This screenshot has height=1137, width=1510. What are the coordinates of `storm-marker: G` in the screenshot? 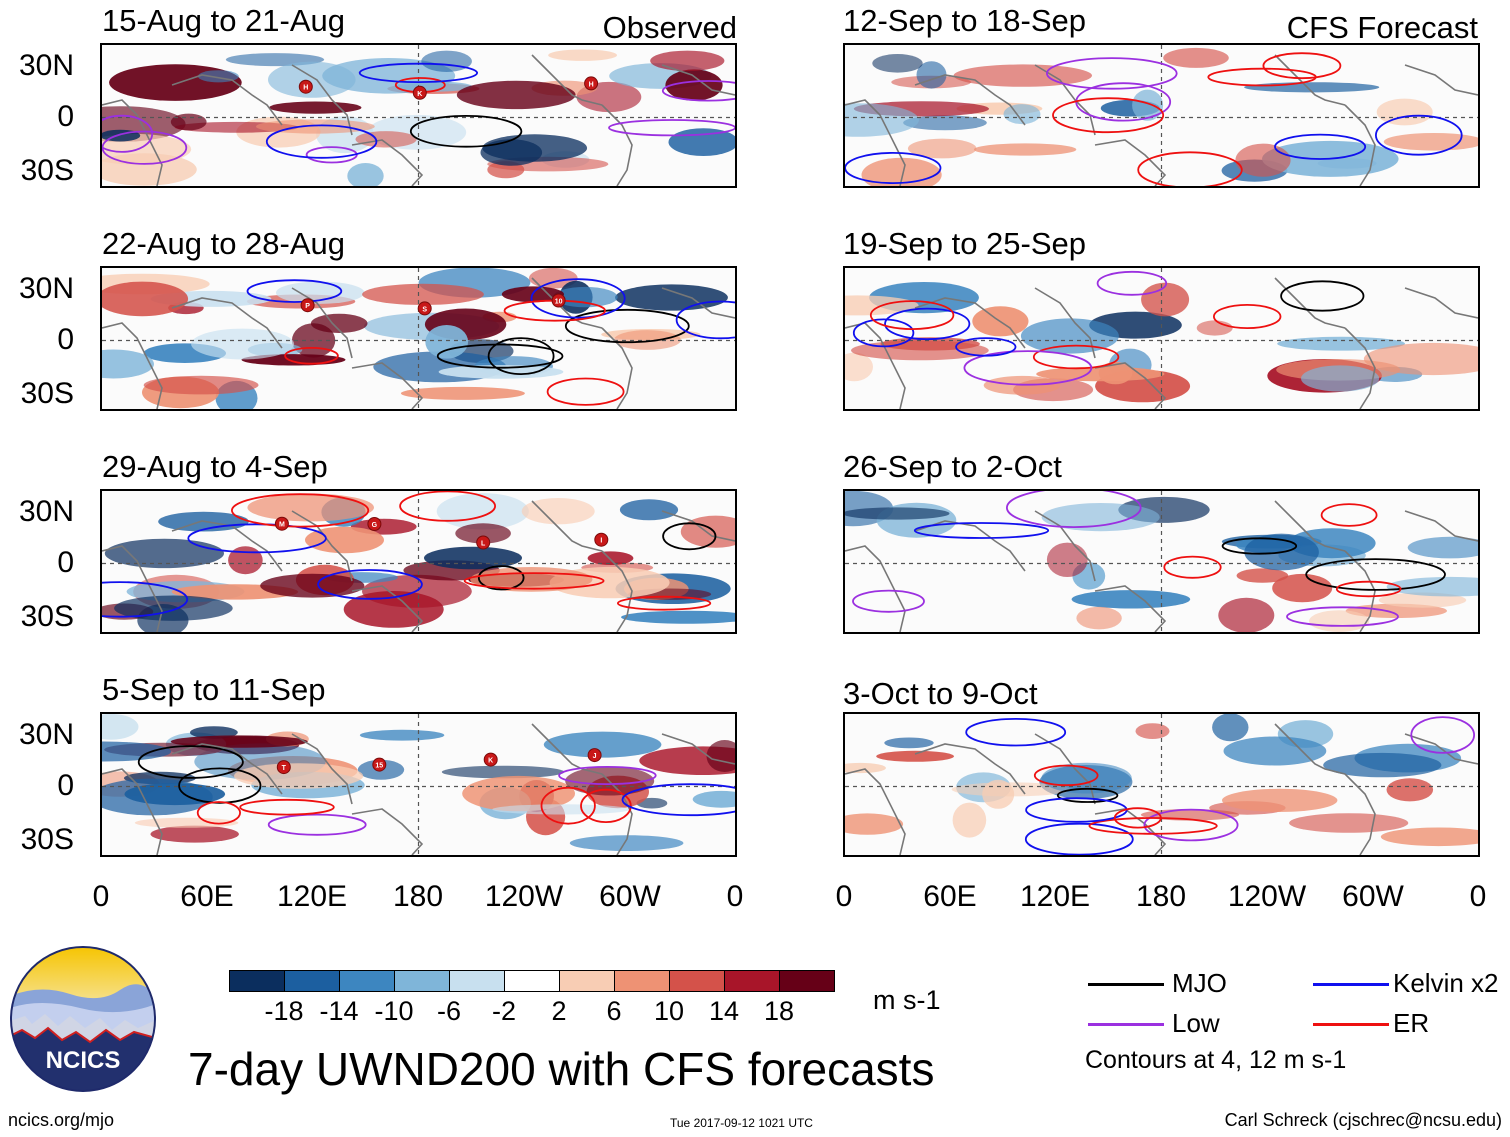 It's located at (374, 524).